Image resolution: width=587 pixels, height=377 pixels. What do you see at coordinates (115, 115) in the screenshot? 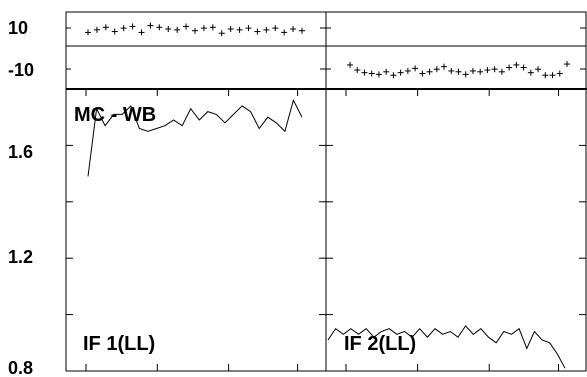
I see `series-label-mc-wb: MC - WB` at bounding box center [115, 115].